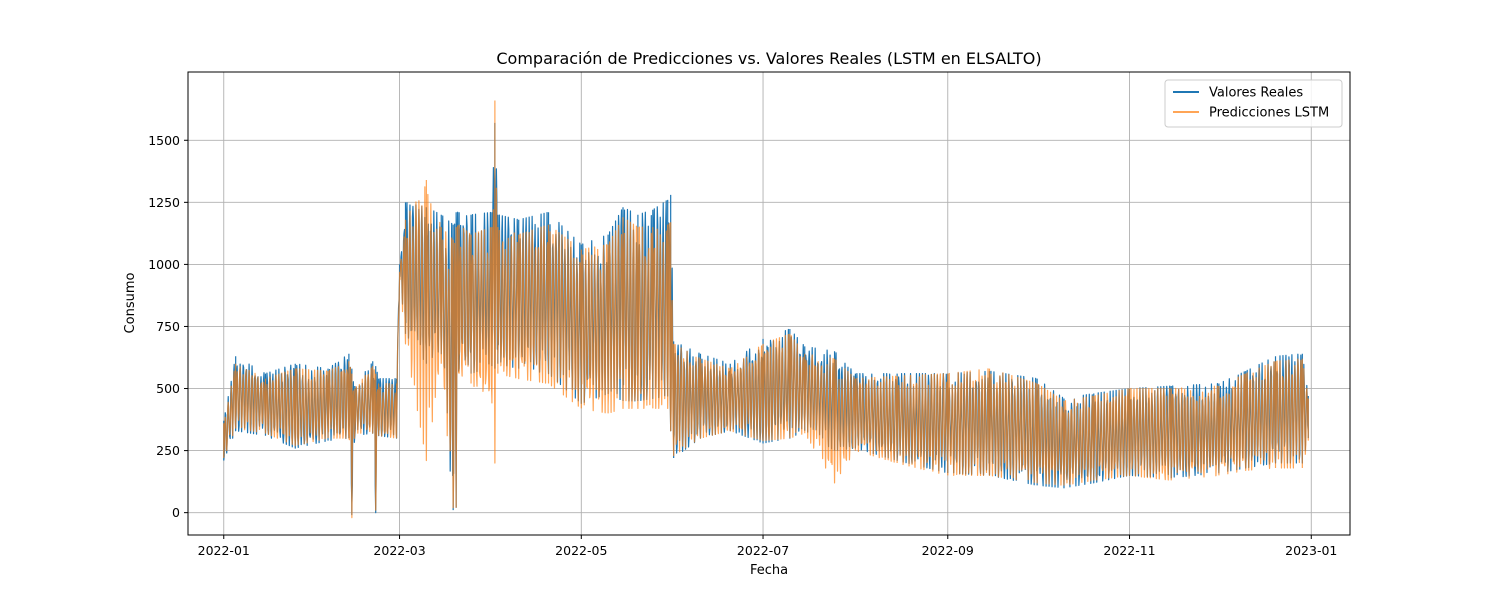 The width and height of the screenshot is (1500, 600). What do you see at coordinates (164, 264) in the screenshot?
I see `y-tick-label: 1000` at bounding box center [164, 264].